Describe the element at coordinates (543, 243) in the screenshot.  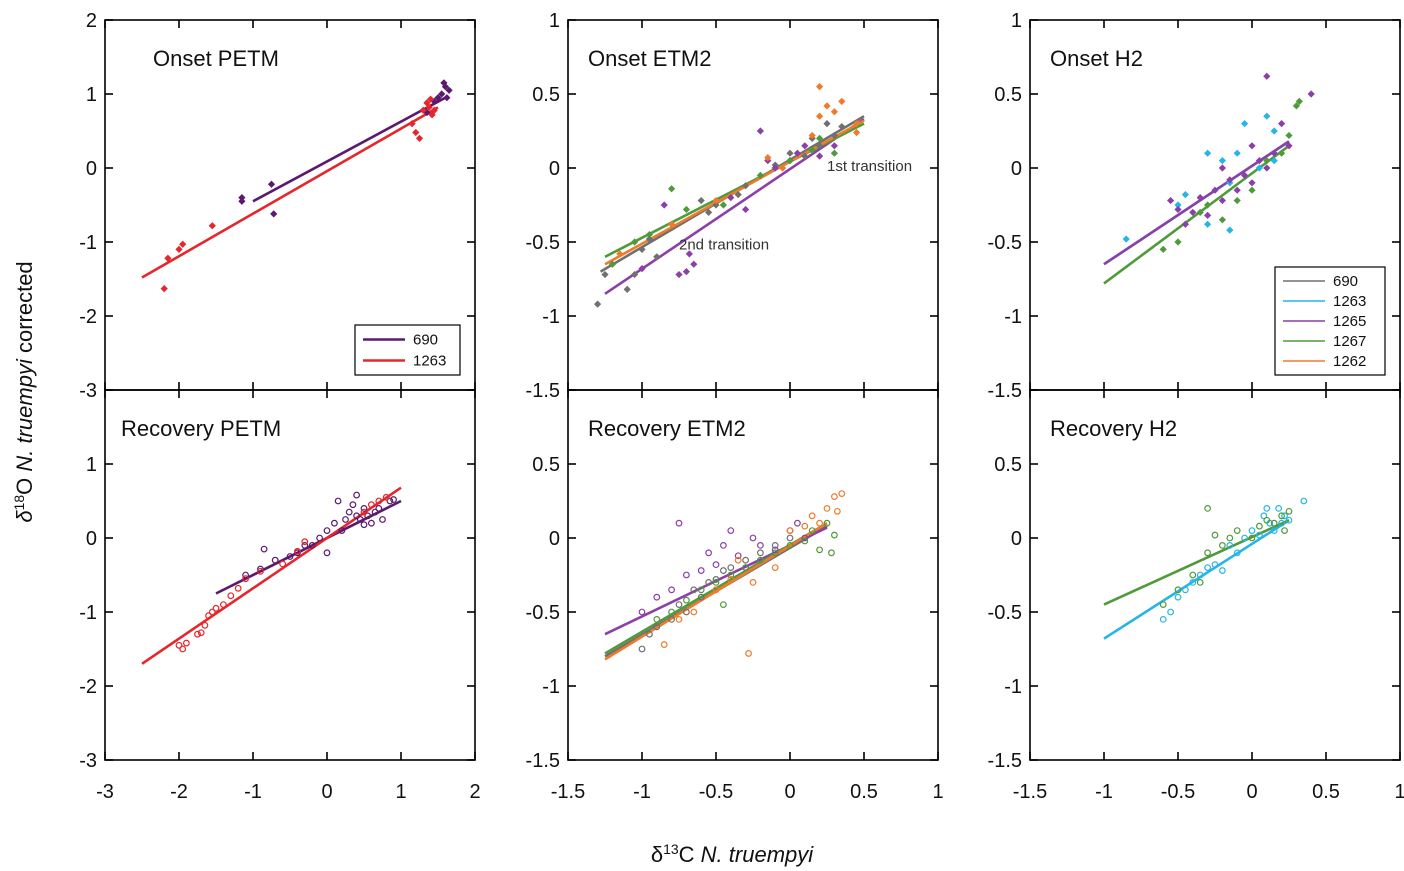
I see `y-tick-label: -0.5` at that location.